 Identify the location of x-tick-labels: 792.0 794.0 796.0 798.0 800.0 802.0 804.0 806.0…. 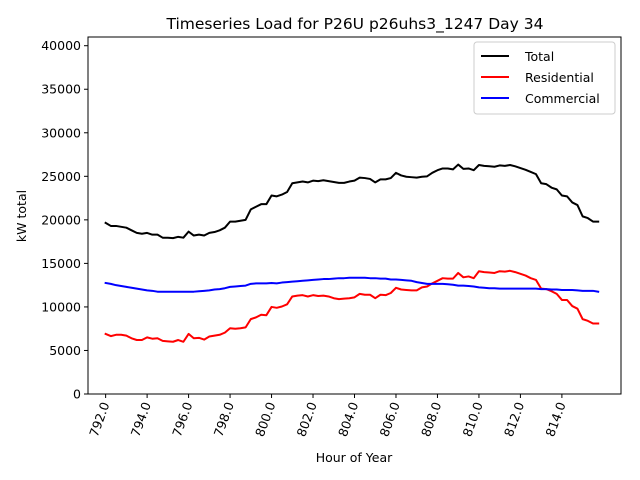
(327, 419).